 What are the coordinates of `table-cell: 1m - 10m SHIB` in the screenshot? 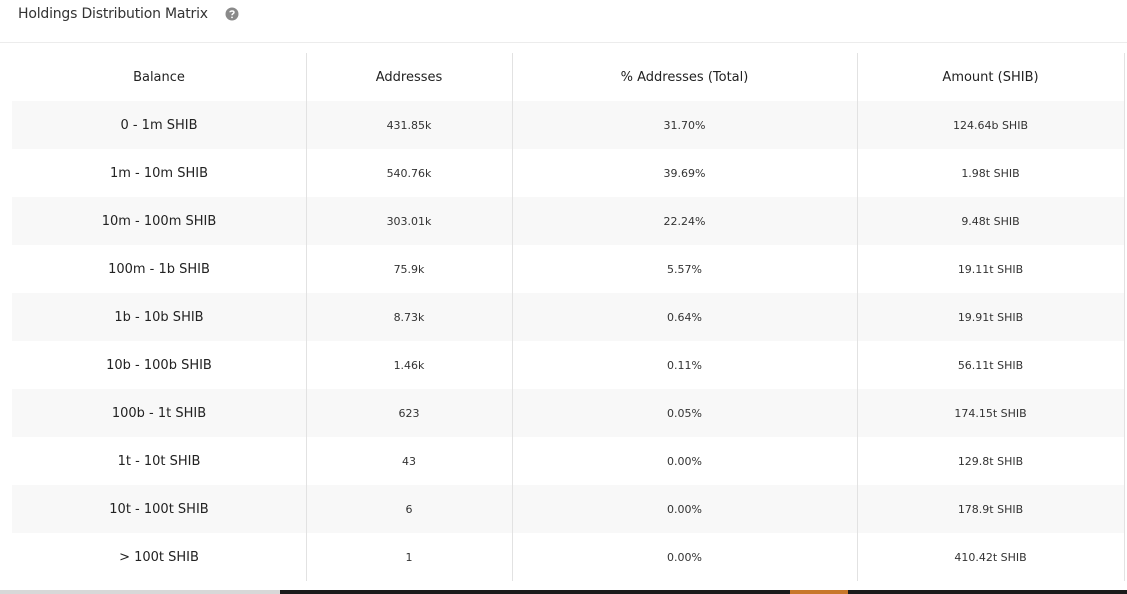 It's located at (158, 173).